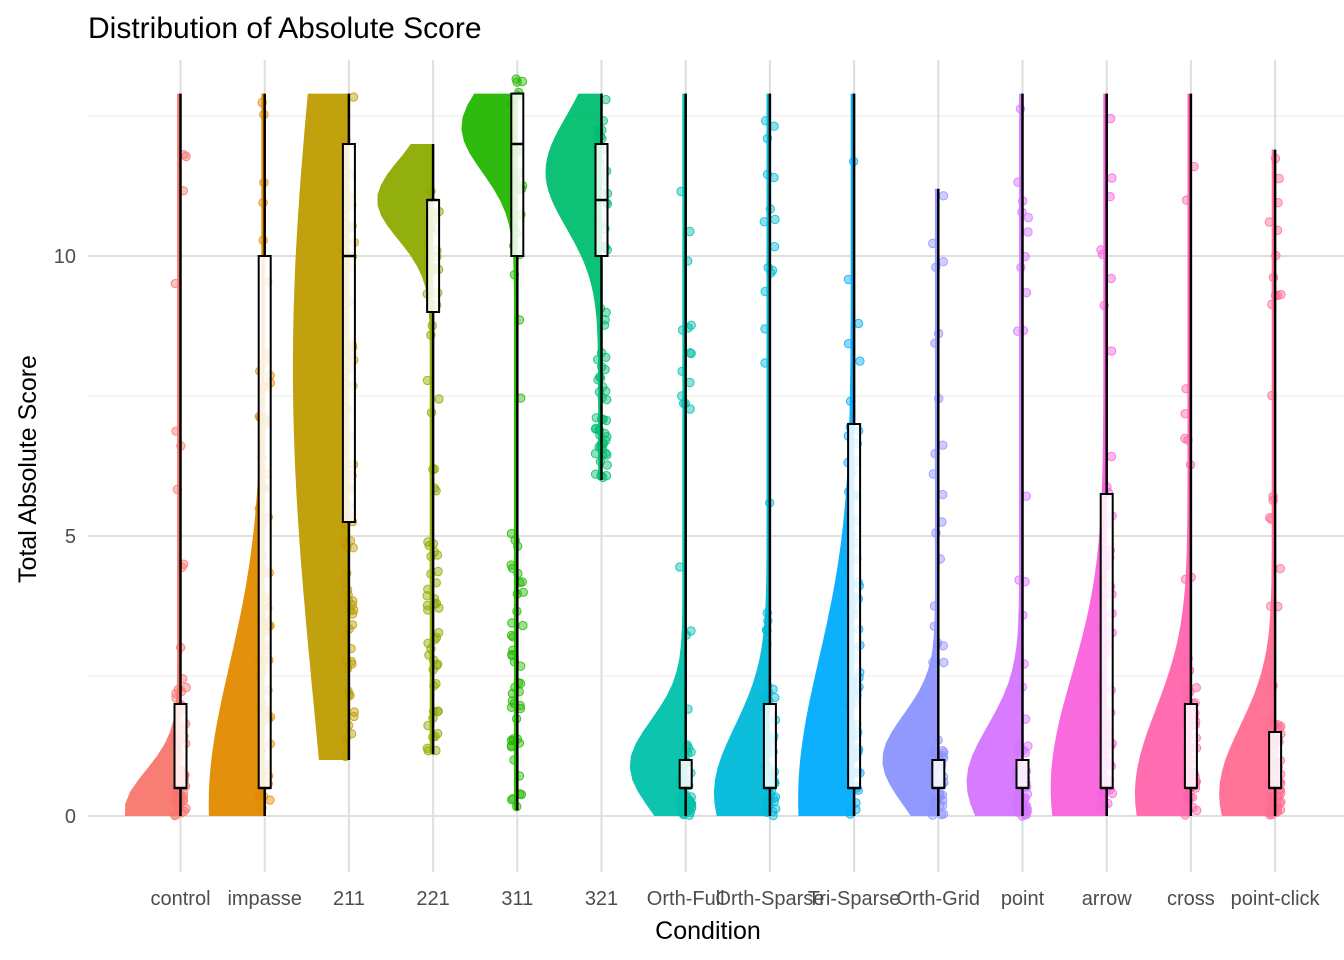 This screenshot has width=1344, height=960. I want to click on chart-title: Distribution of Absolute Score, so click(285, 28).